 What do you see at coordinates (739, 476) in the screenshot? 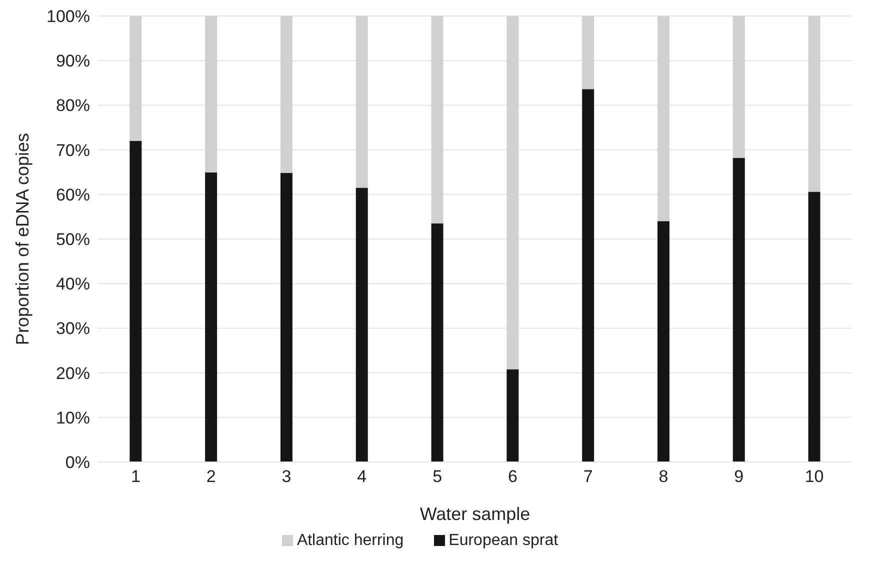
I see `x-tick-label: 9` at bounding box center [739, 476].